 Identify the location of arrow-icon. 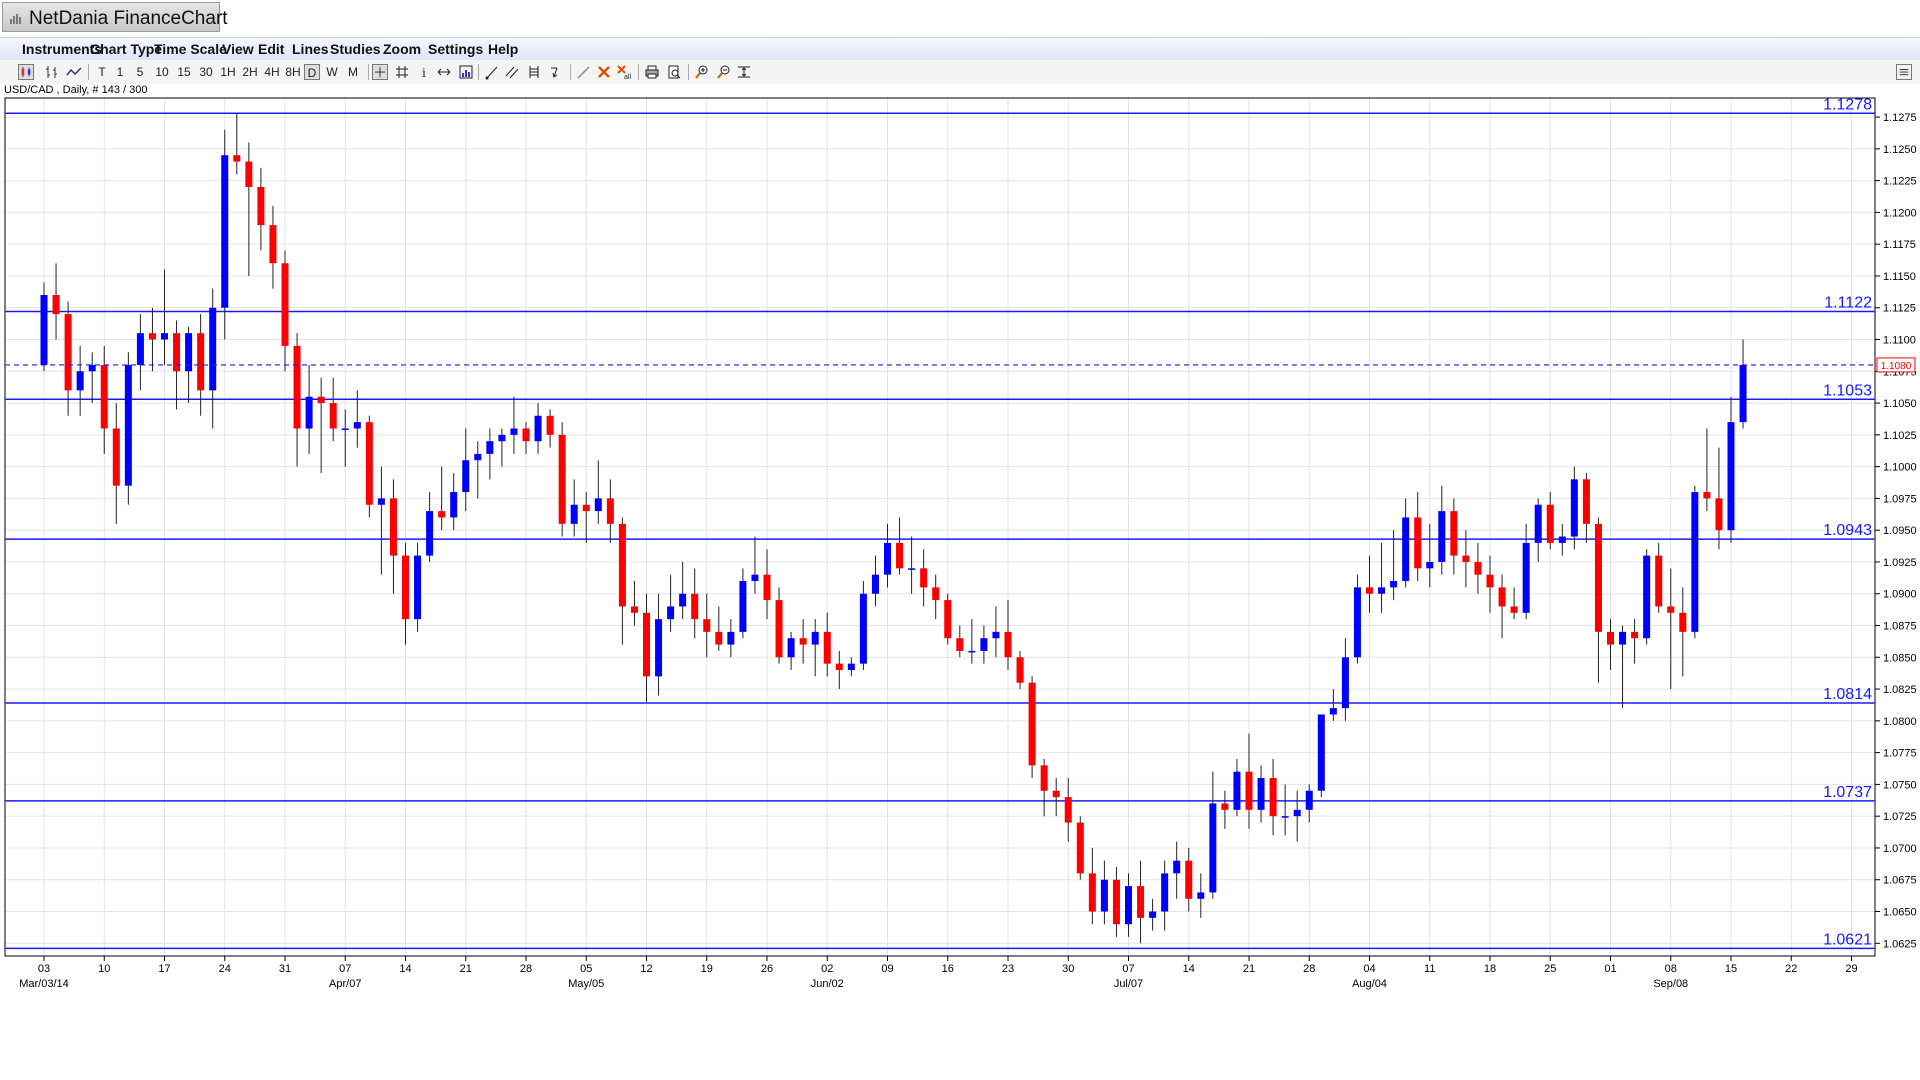
(556, 72).